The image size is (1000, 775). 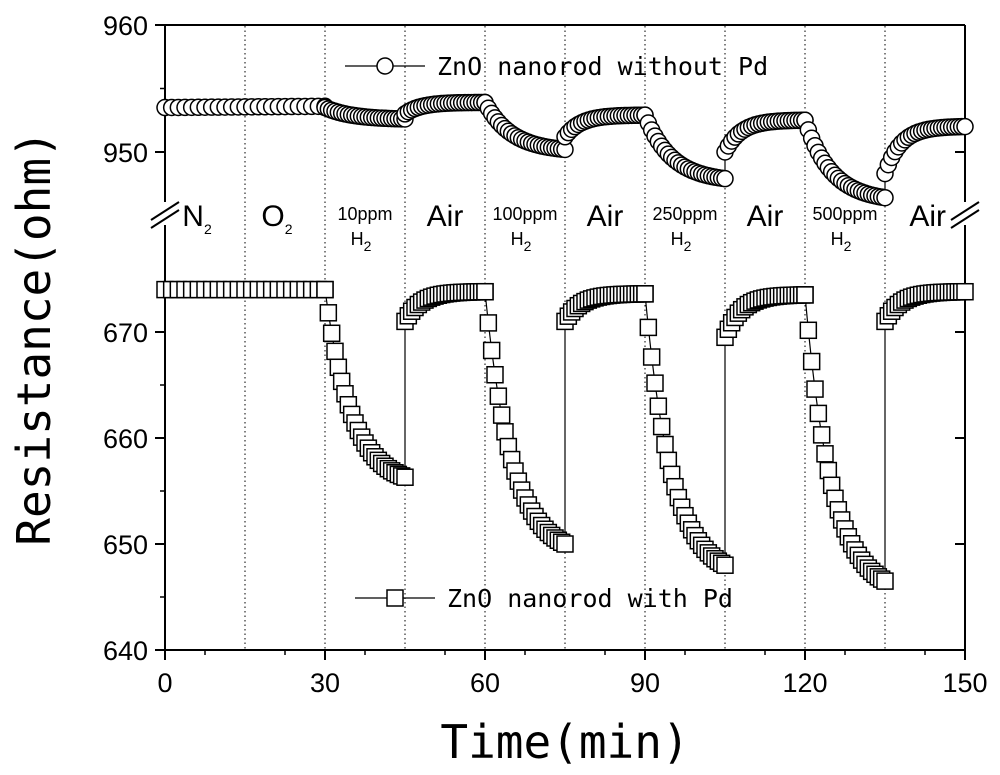 What do you see at coordinates (565, 215) in the screenshot?
I see `axis-break-marks` at bounding box center [565, 215].